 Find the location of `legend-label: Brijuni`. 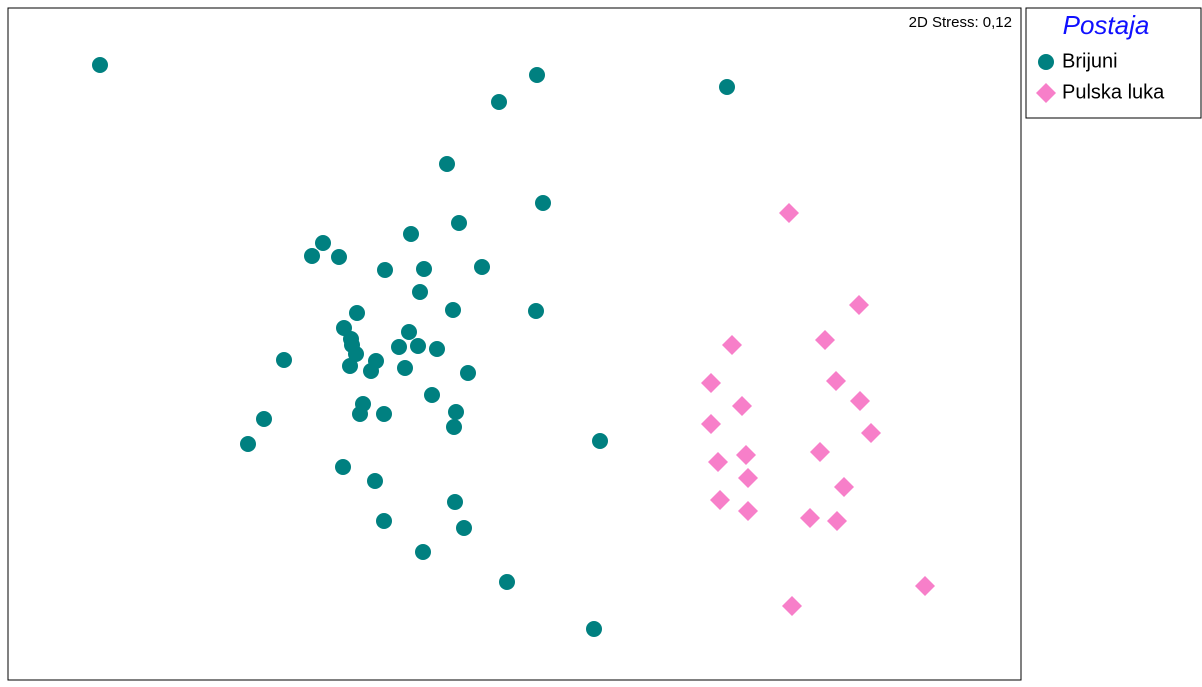

legend-label: Brijuni is located at coordinates (1090, 61).